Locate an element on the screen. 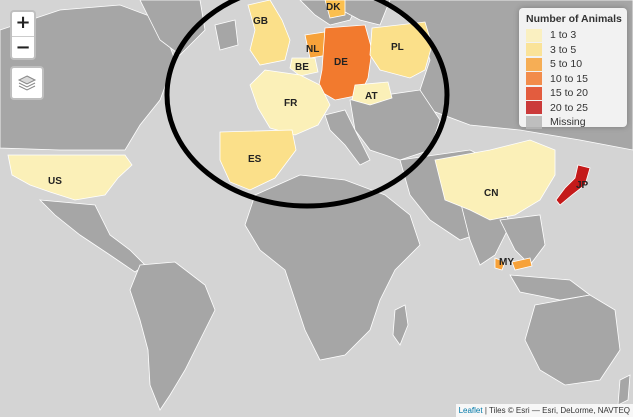 This screenshot has width=633, height=417. country-es is located at coordinates (258, 160).